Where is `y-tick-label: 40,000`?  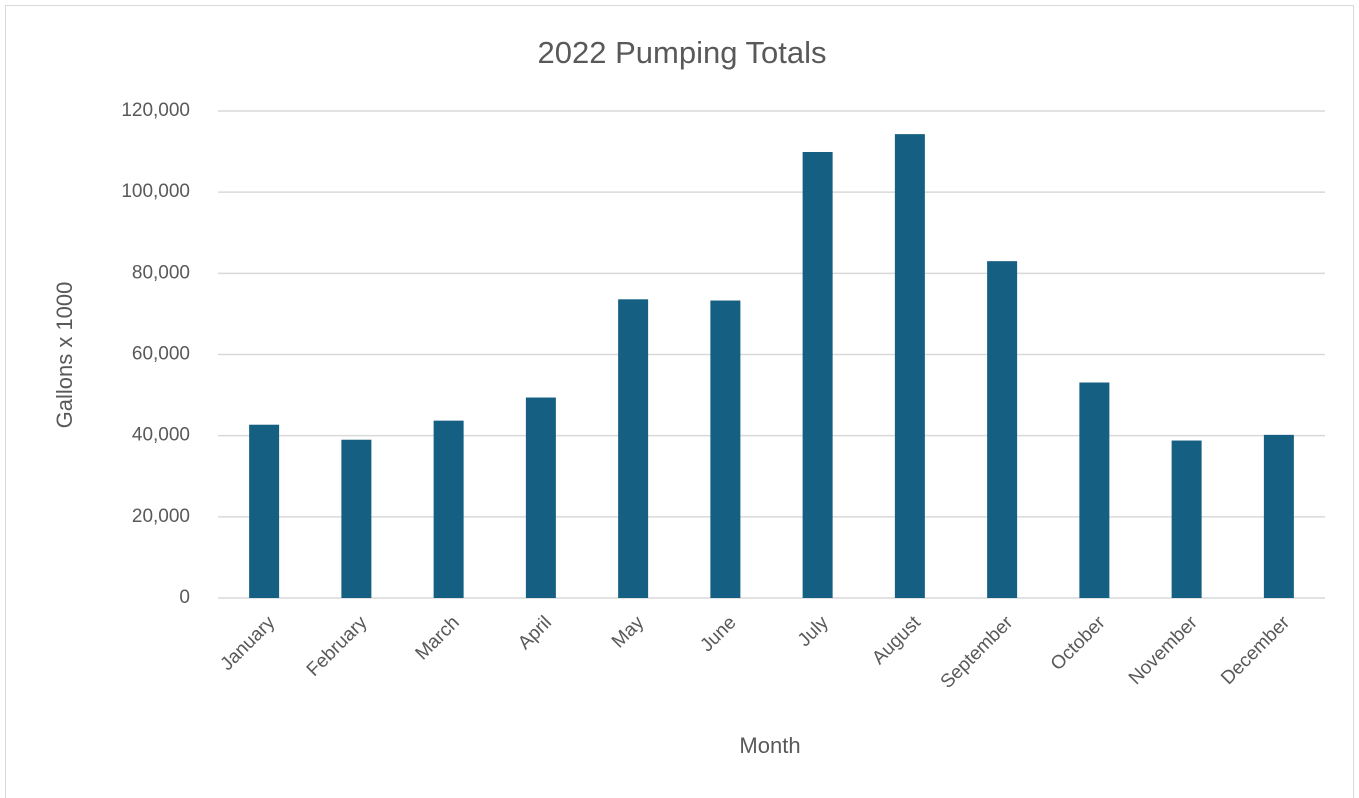 y-tick-label: 40,000 is located at coordinates (161, 435).